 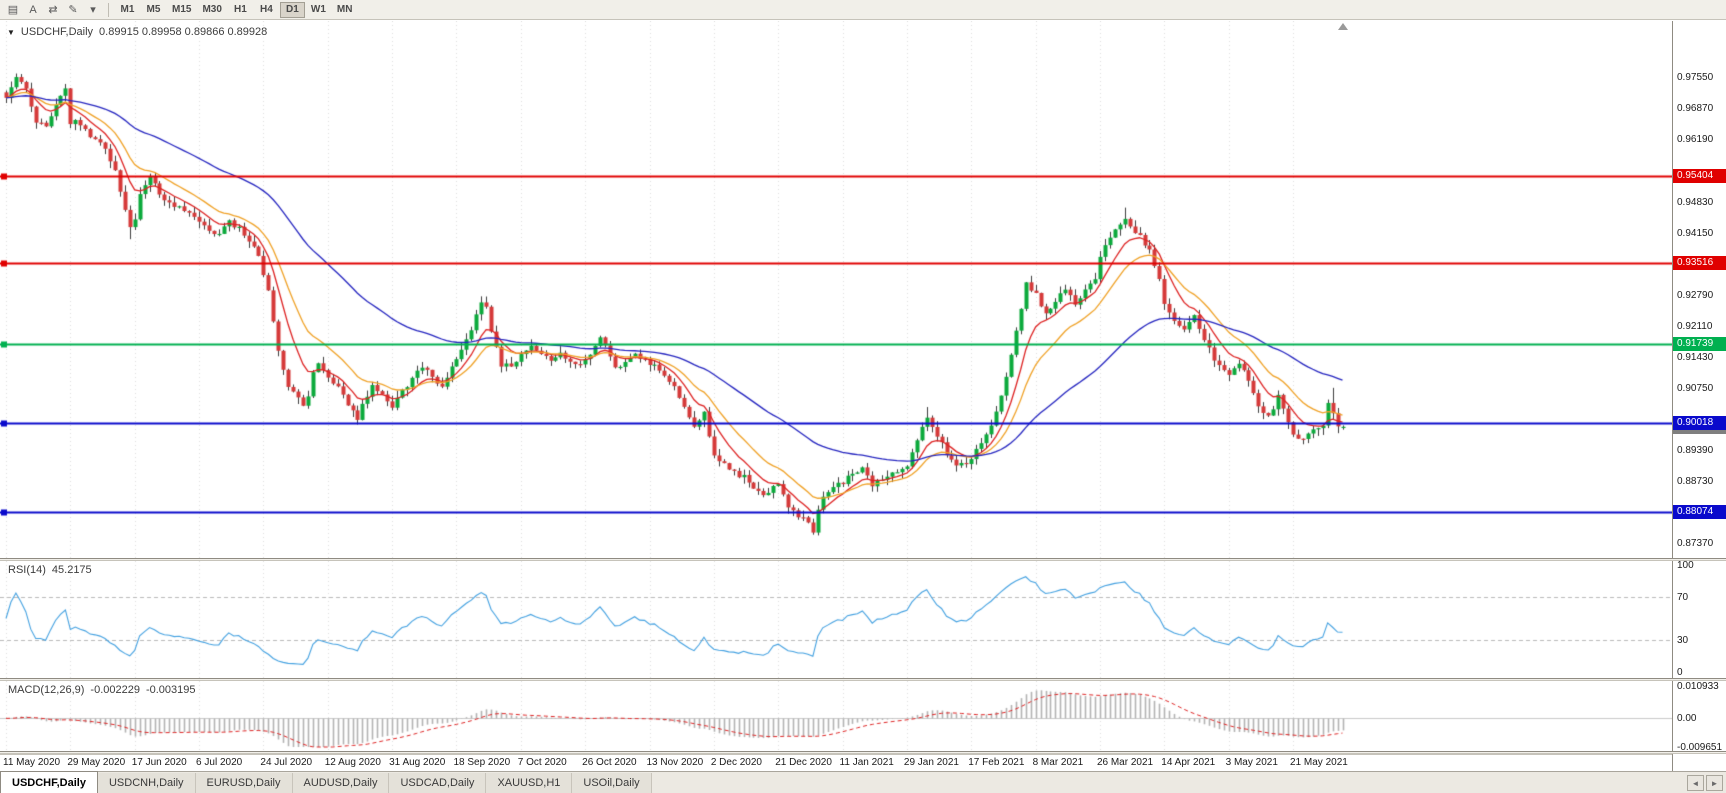 I want to click on macd-time-splitter, so click(x=863, y=752).